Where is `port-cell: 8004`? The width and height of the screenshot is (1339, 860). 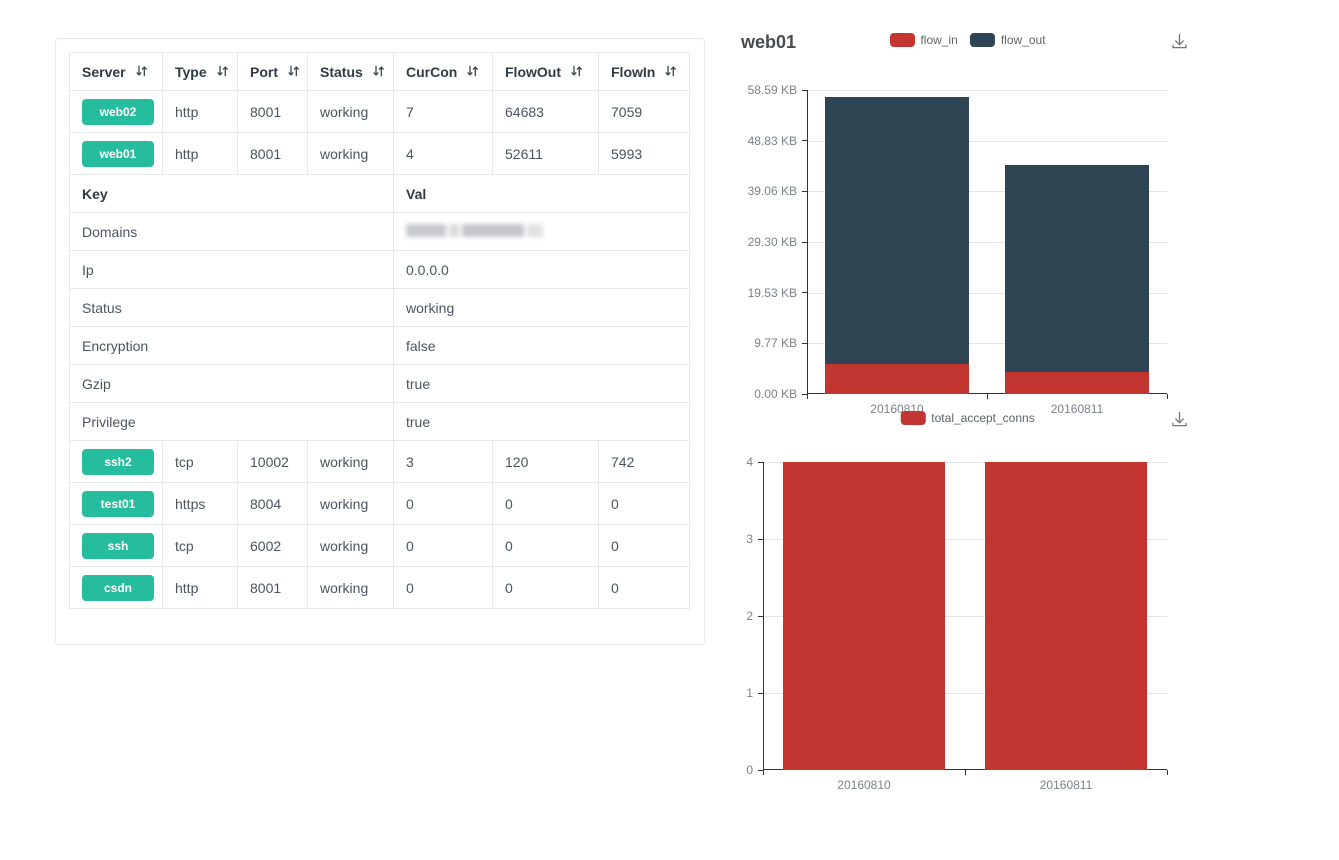 port-cell: 8004 is located at coordinates (272, 503).